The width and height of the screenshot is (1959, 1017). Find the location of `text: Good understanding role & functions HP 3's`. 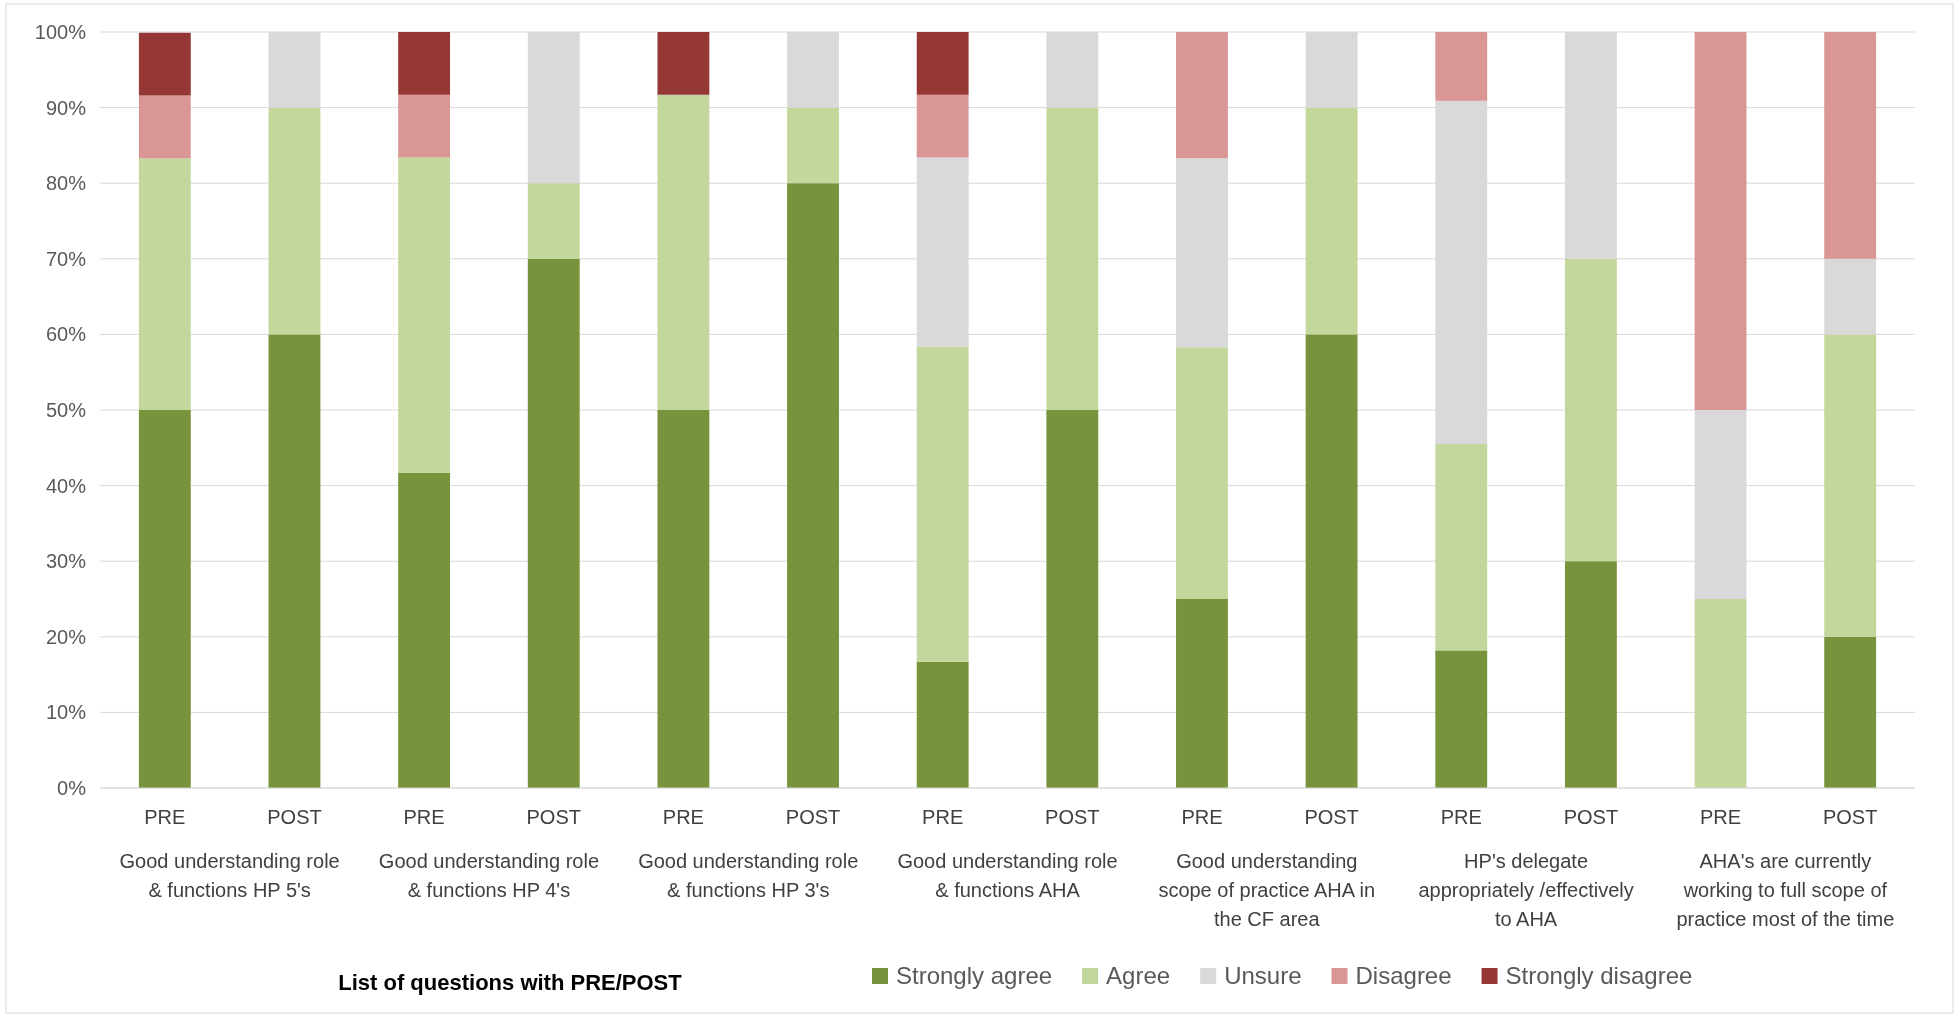

text: Good understanding role & functions HP 3's is located at coordinates (748, 875).